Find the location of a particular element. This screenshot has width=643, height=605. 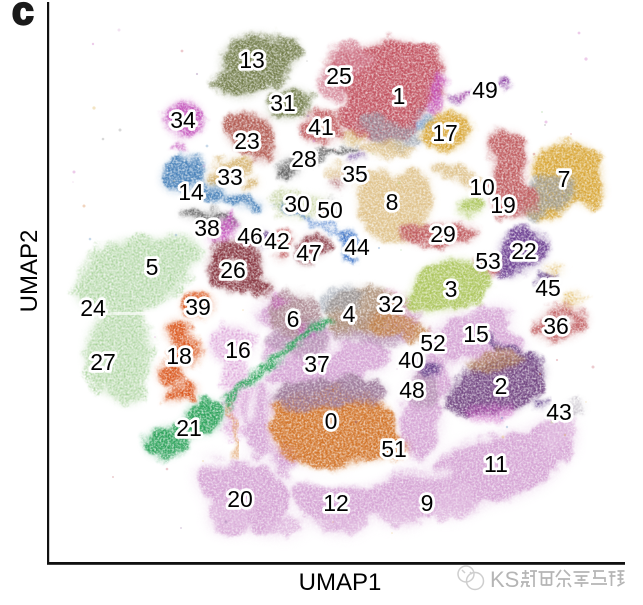

svg-text: 3 is located at coordinates (451, 289).